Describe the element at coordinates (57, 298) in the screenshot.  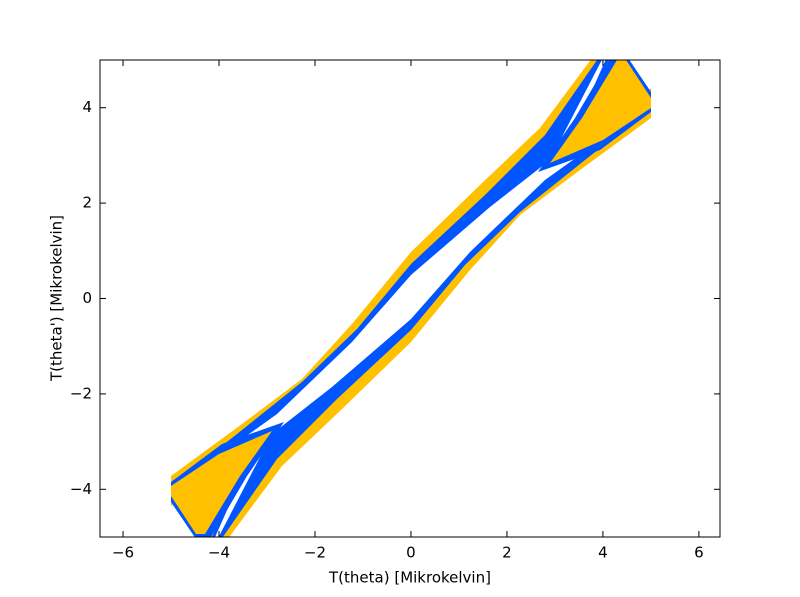
I see `y-axis-label: T(theta') [Mikrokelvin]` at that location.